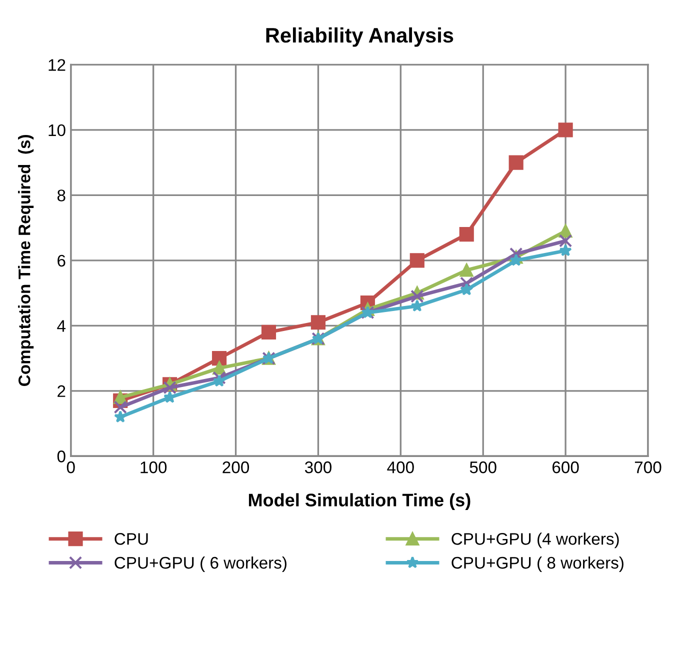 Image resolution: width=675 pixels, height=647 pixels. What do you see at coordinates (565, 467) in the screenshot?
I see `x-tick-label: 600` at bounding box center [565, 467].